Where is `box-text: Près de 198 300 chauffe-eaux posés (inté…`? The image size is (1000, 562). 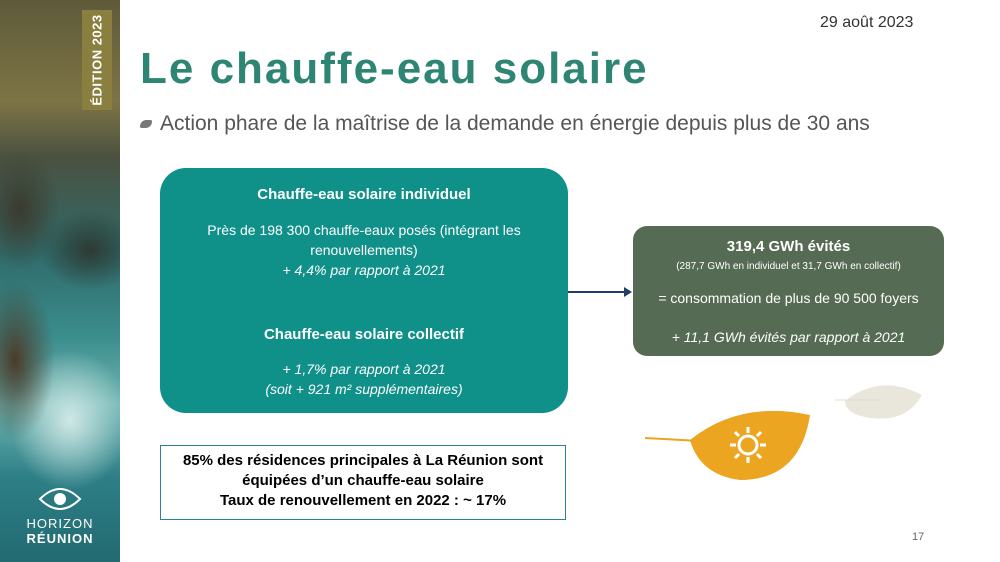
box-text: Près de 198 300 chauffe-eaux posés (inté… is located at coordinates (364, 240).